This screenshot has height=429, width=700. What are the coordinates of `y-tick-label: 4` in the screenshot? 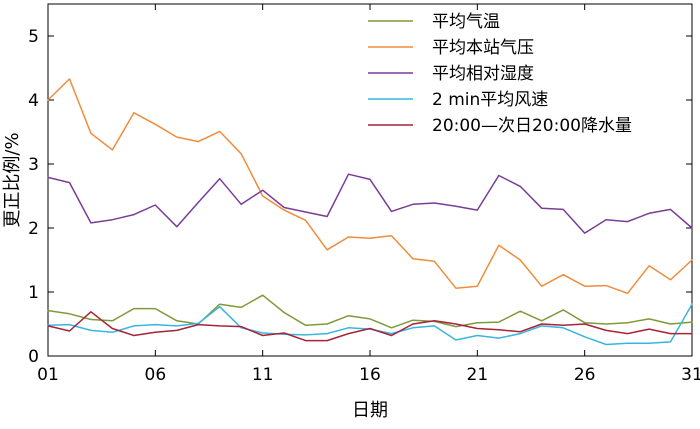 It's located at (33, 101).